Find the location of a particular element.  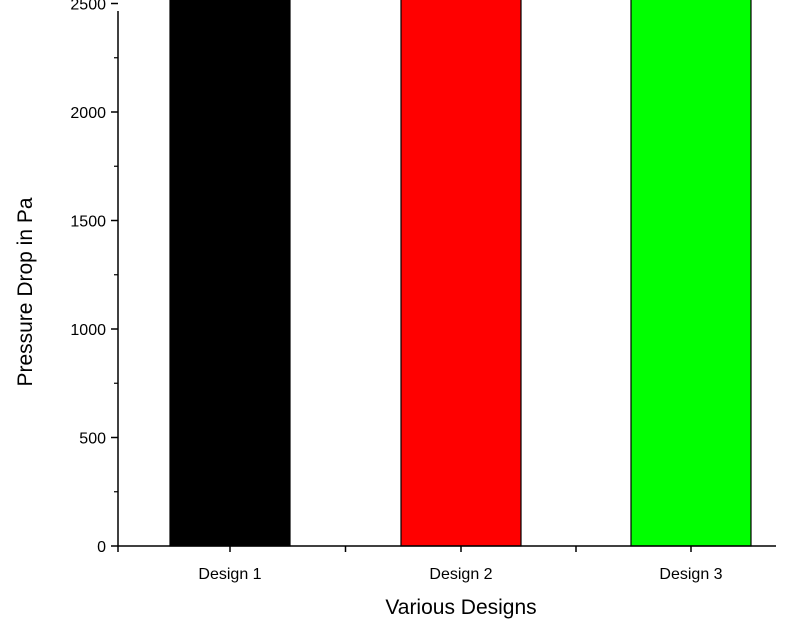

x-ticks-group: Design 1 Design 2 Design 3 is located at coordinates (420, 564).